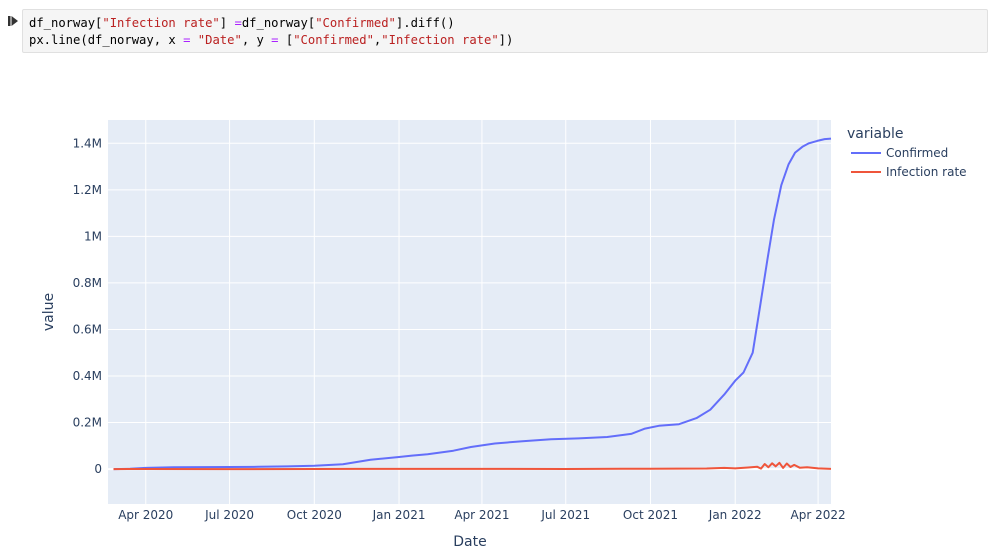 Image resolution: width=993 pixels, height=557 pixels. I want to click on x-tick-label: Oct 2020, so click(314, 515).